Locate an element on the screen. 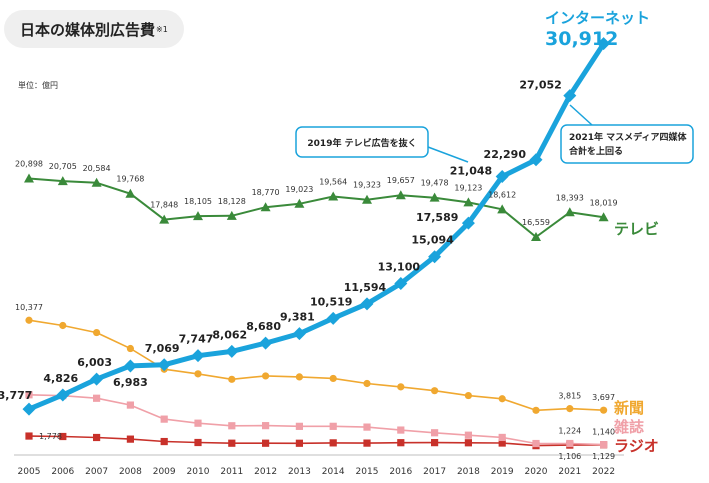  x-tick-2013: 2013 is located at coordinates (299, 472).